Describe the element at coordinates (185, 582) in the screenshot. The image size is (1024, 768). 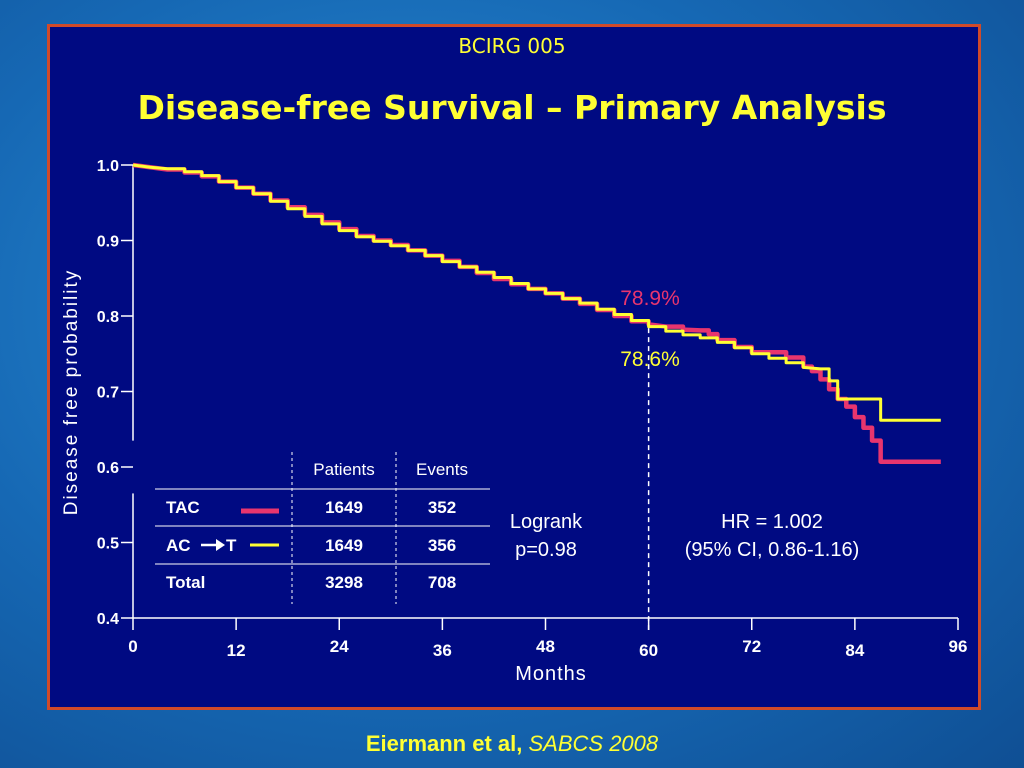
I see `table-row-label: Total` at that location.